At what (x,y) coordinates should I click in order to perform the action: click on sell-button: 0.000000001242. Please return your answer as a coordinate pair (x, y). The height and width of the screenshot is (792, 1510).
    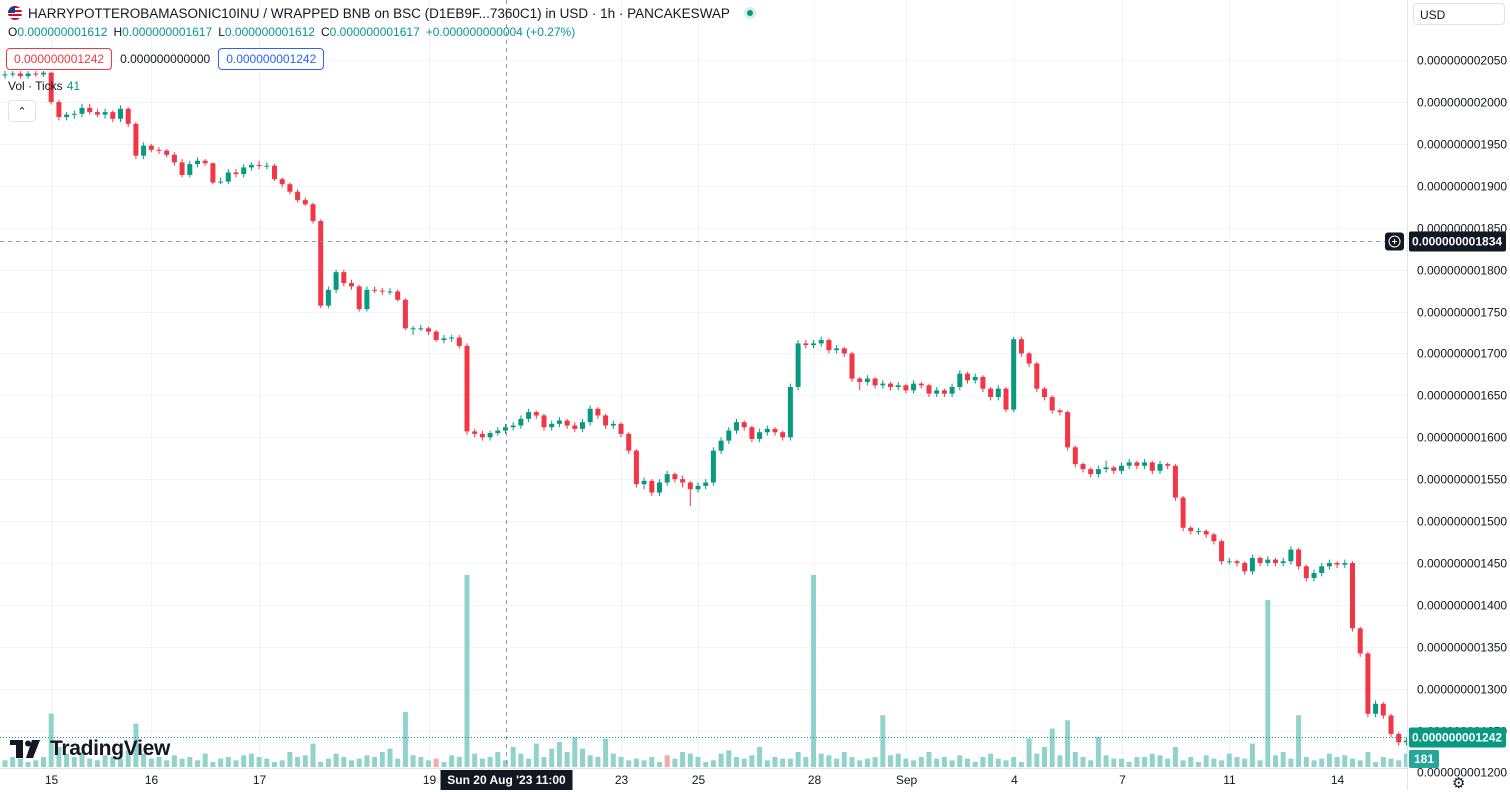
    Looking at the image, I should click on (59, 59).